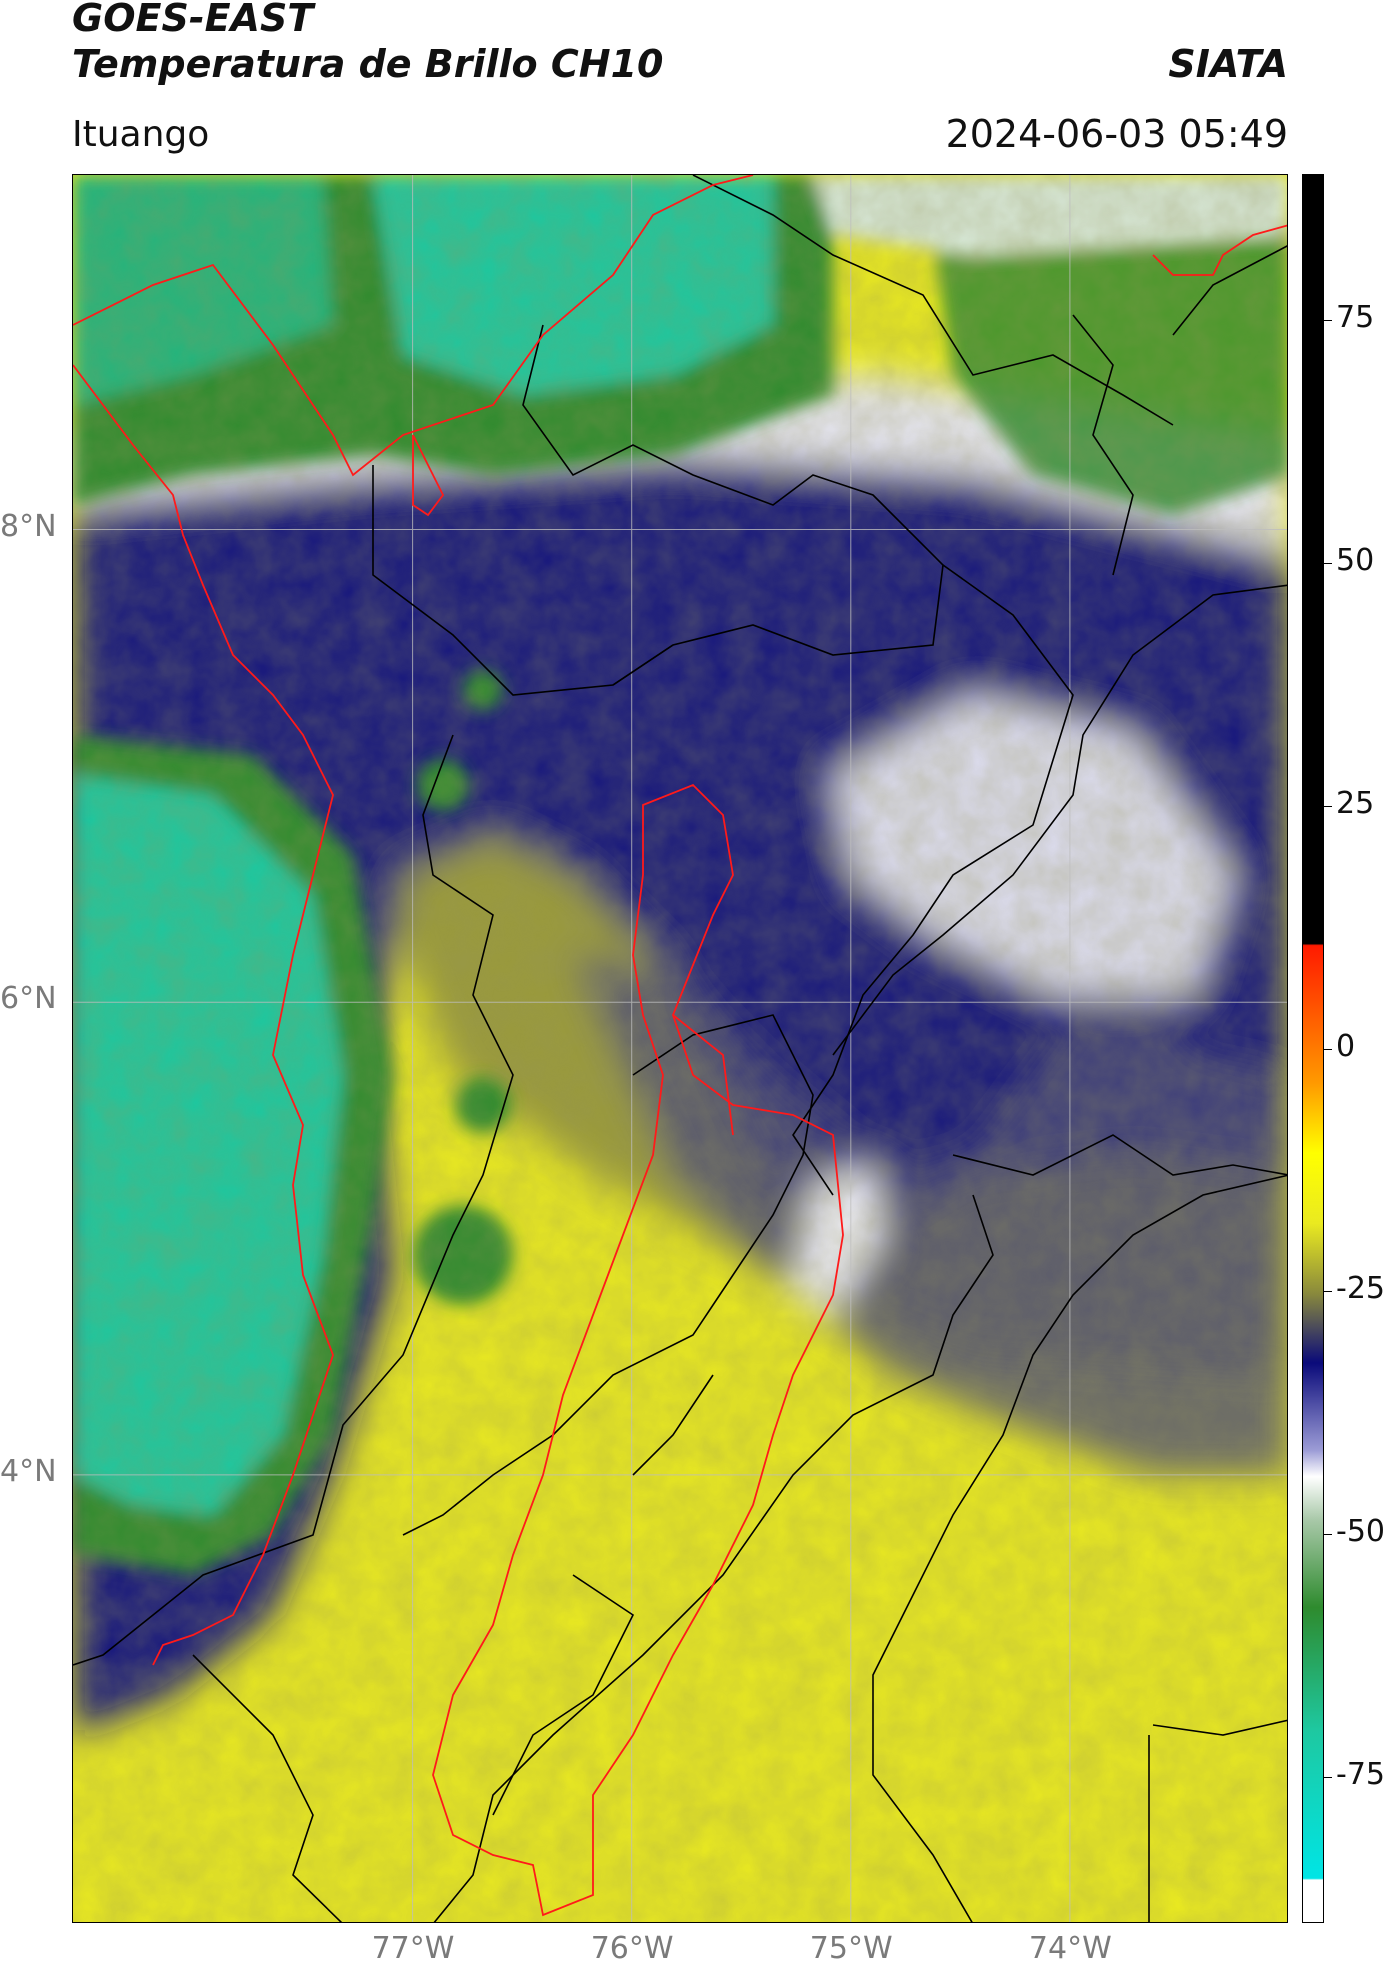 The image size is (1384, 1981). Describe the element at coordinates (1355, 560) in the screenshot. I see `colorbar-tick-label: 50` at that location.